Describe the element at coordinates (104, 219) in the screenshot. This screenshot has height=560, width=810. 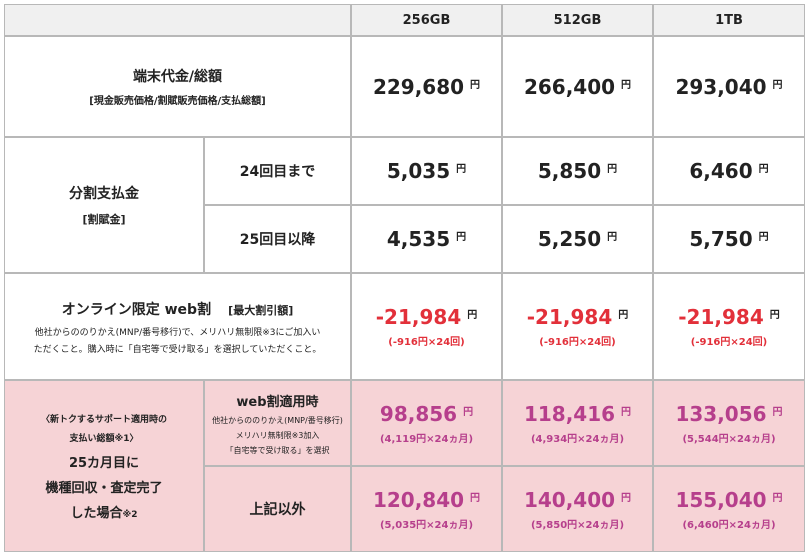
I see `installment-sublabel: [割賦金]` at that location.